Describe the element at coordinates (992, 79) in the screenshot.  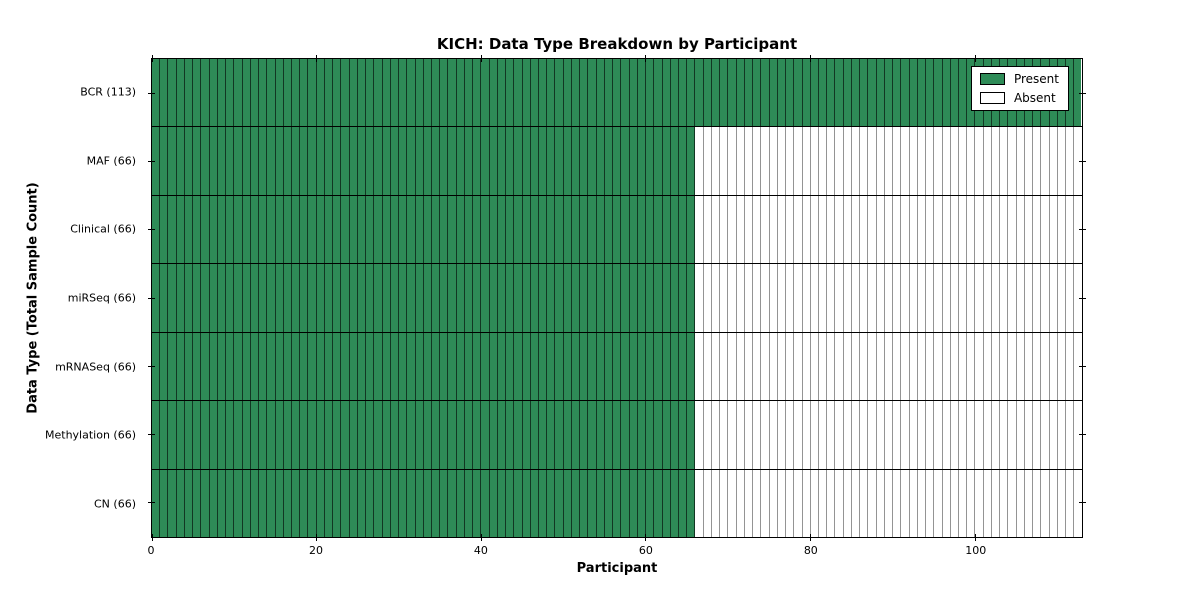
I see `legend-swatch` at that location.